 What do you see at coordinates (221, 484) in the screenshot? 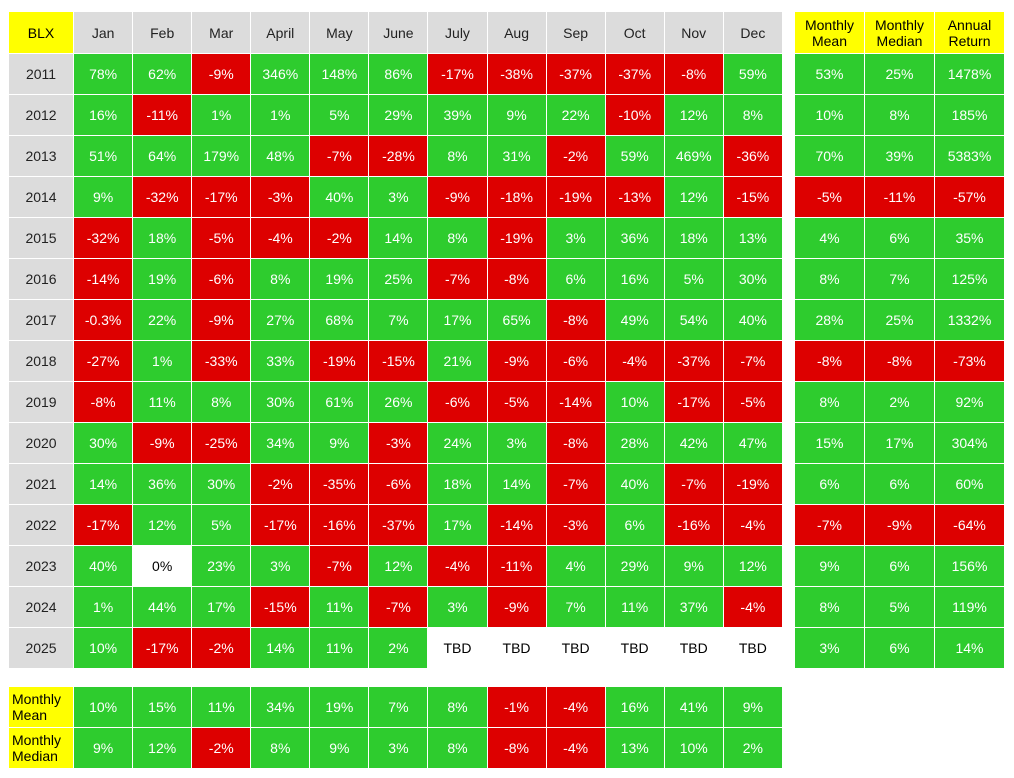
I see `return-cell-2021-mar: 30%` at bounding box center [221, 484].